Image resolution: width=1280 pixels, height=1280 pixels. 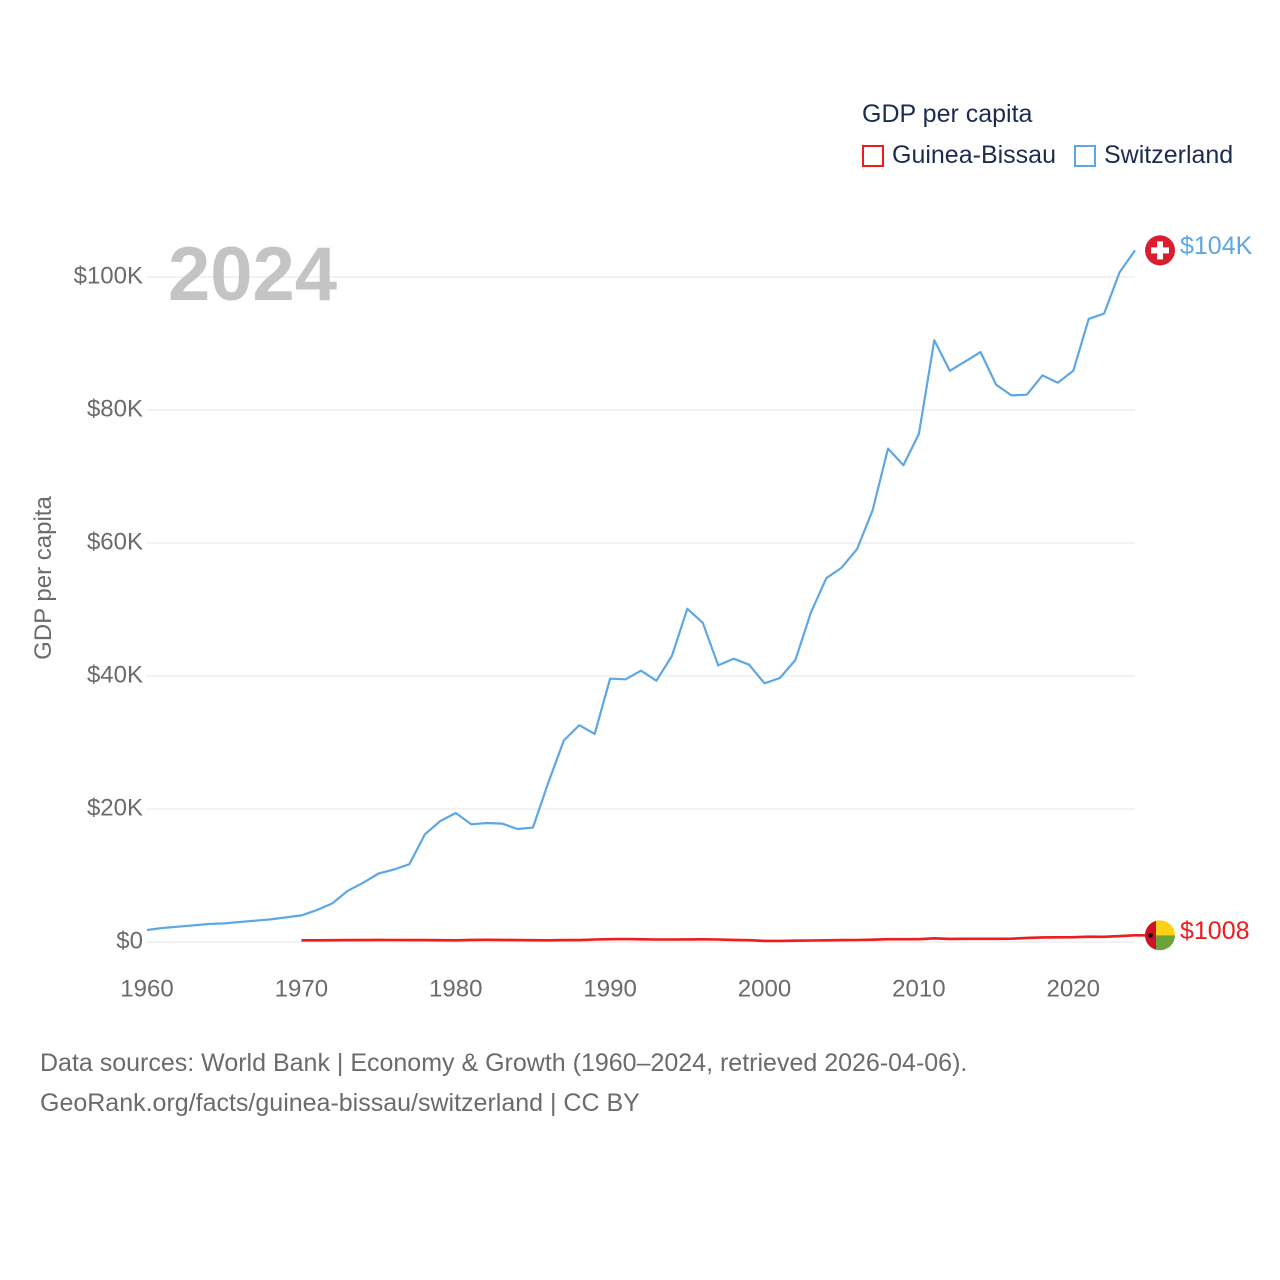 I want to click on switzerland-end-value: $104K, so click(x=1216, y=246).